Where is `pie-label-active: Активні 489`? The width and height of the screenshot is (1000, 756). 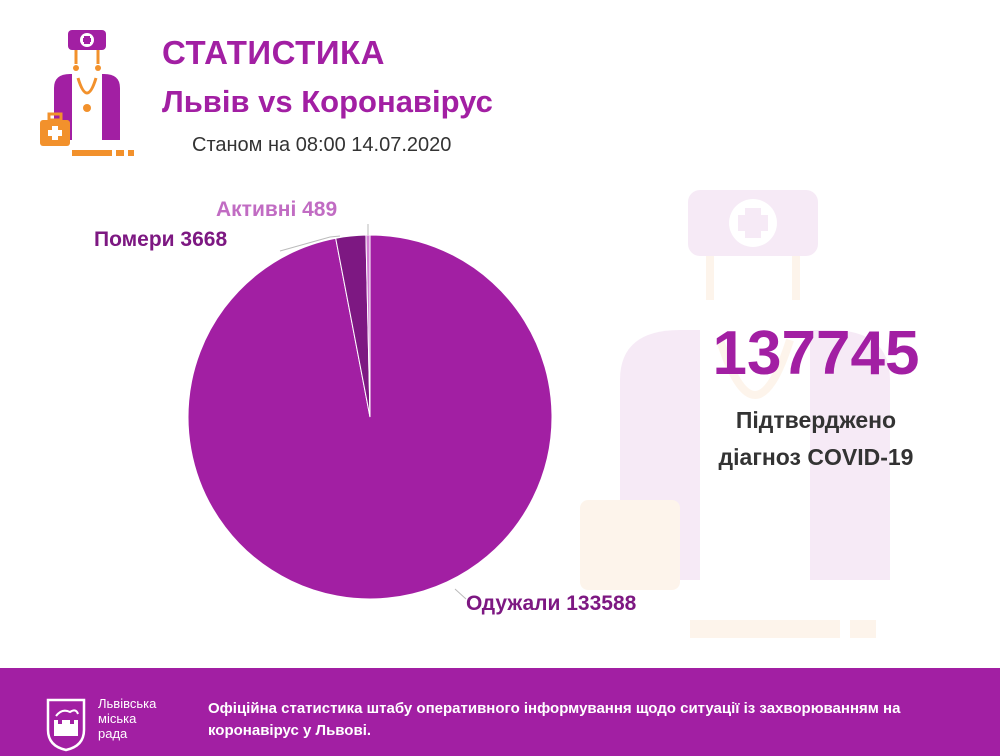
pie-label-active: Активні 489 is located at coordinates (276, 209).